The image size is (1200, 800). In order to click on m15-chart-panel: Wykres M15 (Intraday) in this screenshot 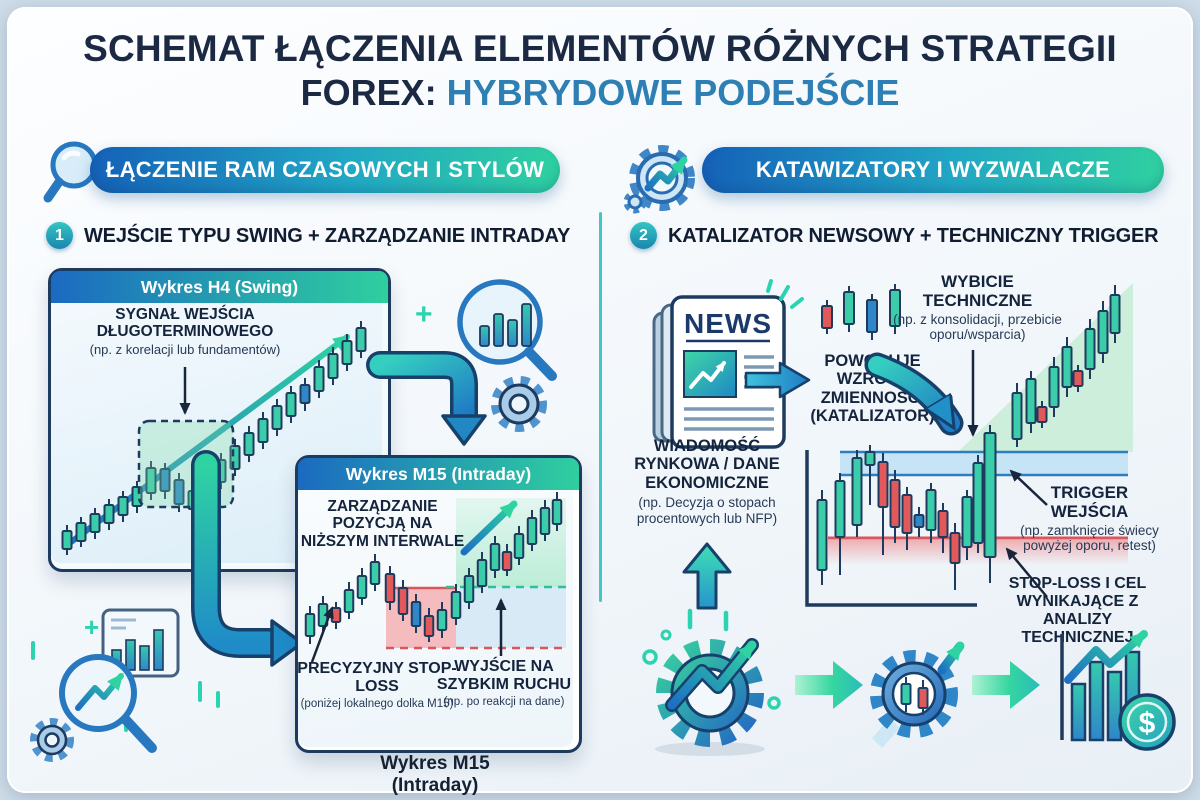, I will do `click(438, 604)`.